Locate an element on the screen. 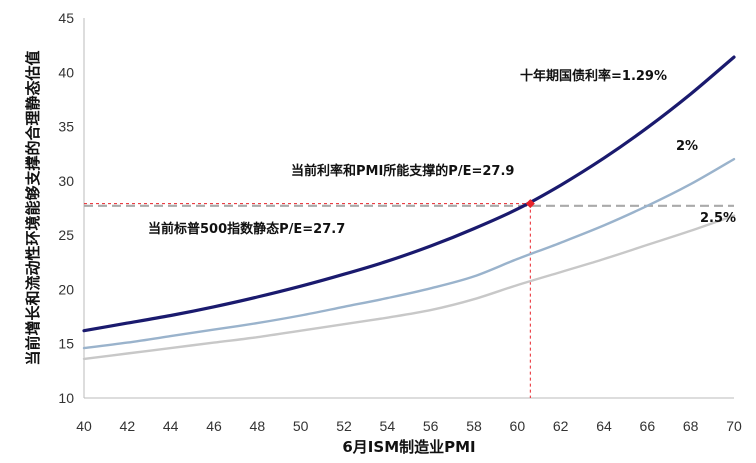 This screenshot has width=756, height=463. x-tick-label: 56 is located at coordinates (431, 426).